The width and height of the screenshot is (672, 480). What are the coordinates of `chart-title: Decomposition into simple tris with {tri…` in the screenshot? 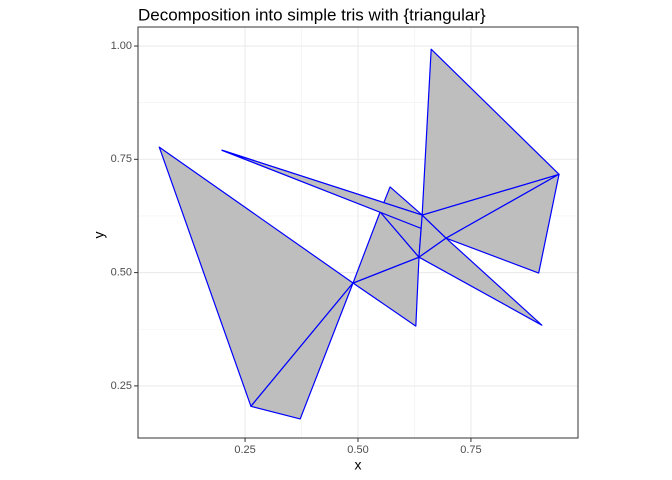 It's located at (312, 14).